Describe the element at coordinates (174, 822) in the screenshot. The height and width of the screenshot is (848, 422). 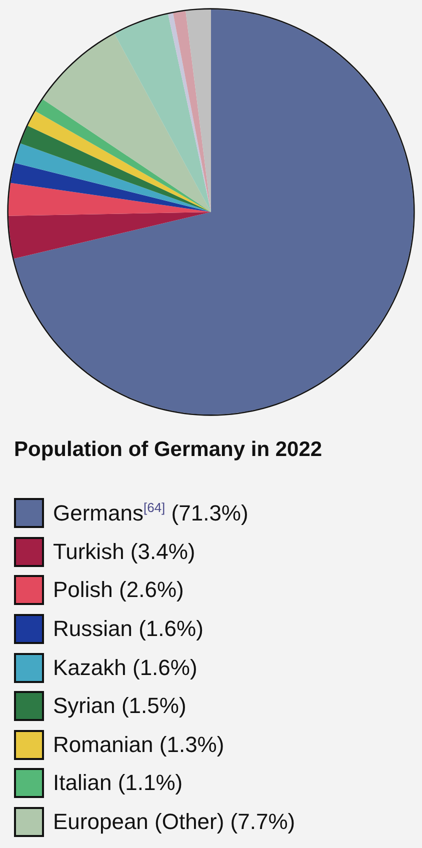
I see `legend-label: European (Other) (7.7%)` at that location.